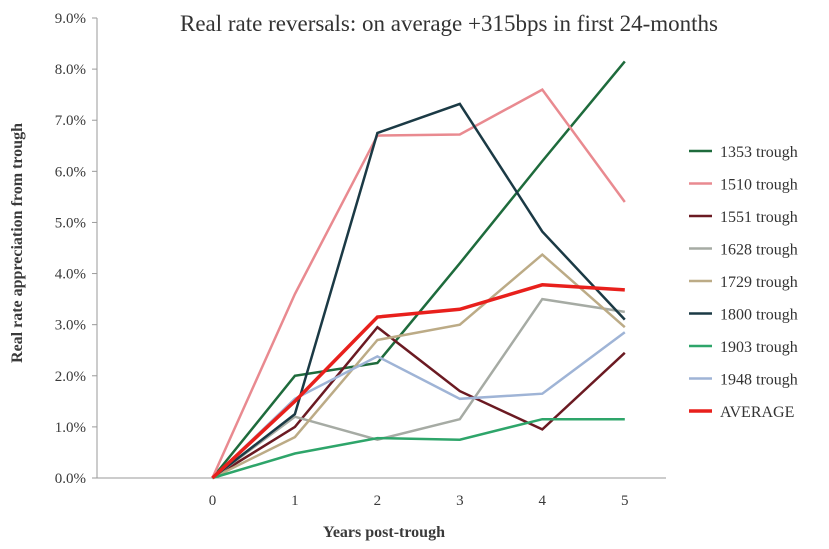 The height and width of the screenshot is (549, 829). I want to click on x-axis-label: Years post-trough, so click(384, 532).